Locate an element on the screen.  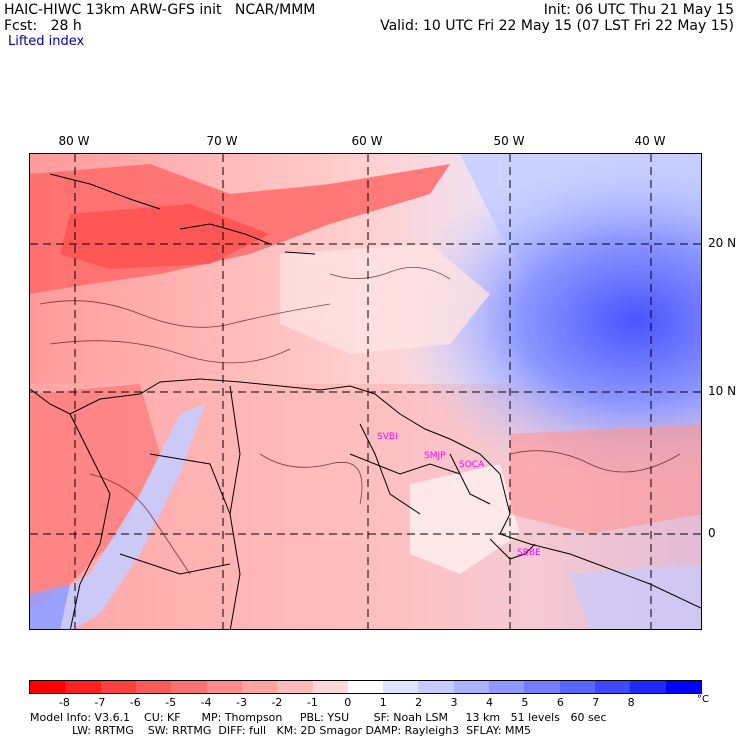
color-scale-tick: 6 is located at coordinates (560, 702).